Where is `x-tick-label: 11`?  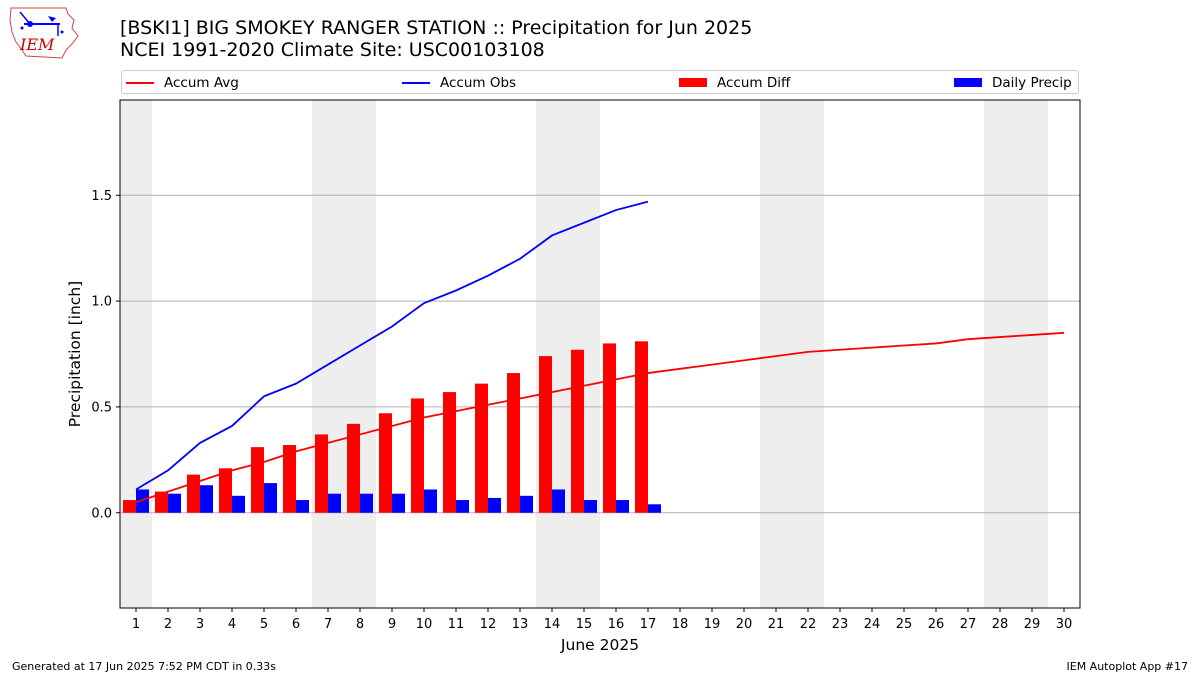
x-tick-label: 11 is located at coordinates (456, 624).